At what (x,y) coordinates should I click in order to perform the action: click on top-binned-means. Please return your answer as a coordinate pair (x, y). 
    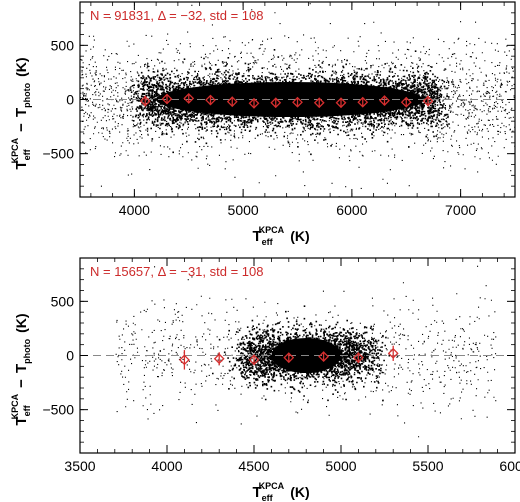
    Looking at the image, I should click on (286, 100).